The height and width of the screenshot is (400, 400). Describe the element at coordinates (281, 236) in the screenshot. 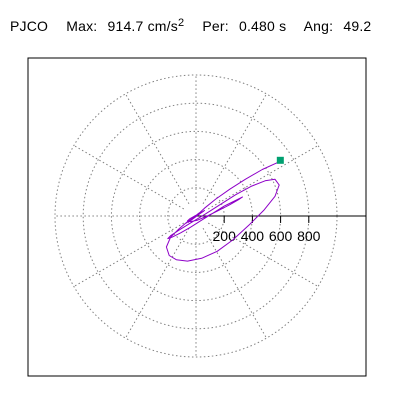

I see `radial-tick-label-600: 600` at that location.